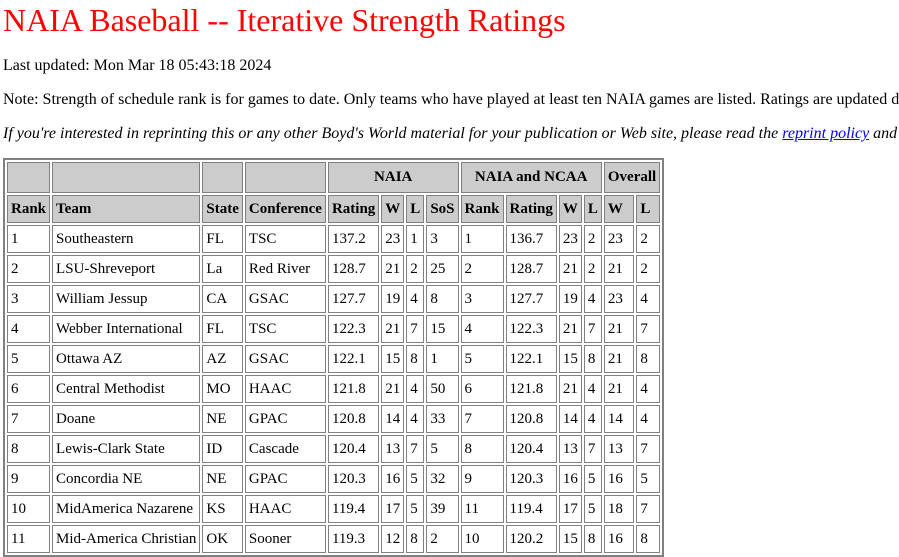  I want to click on reprint-policy-link: reprint policy, so click(826, 133).